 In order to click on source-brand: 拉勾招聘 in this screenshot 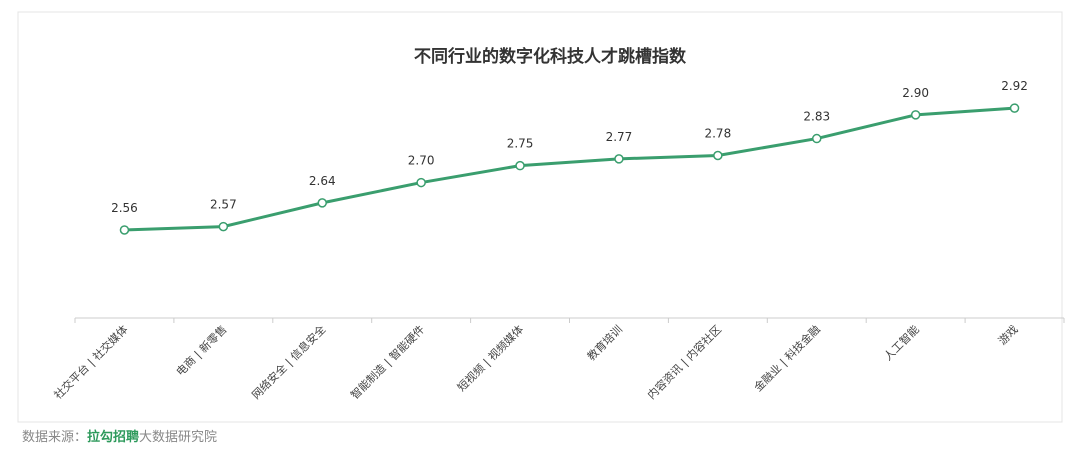, I will do `click(113, 437)`.